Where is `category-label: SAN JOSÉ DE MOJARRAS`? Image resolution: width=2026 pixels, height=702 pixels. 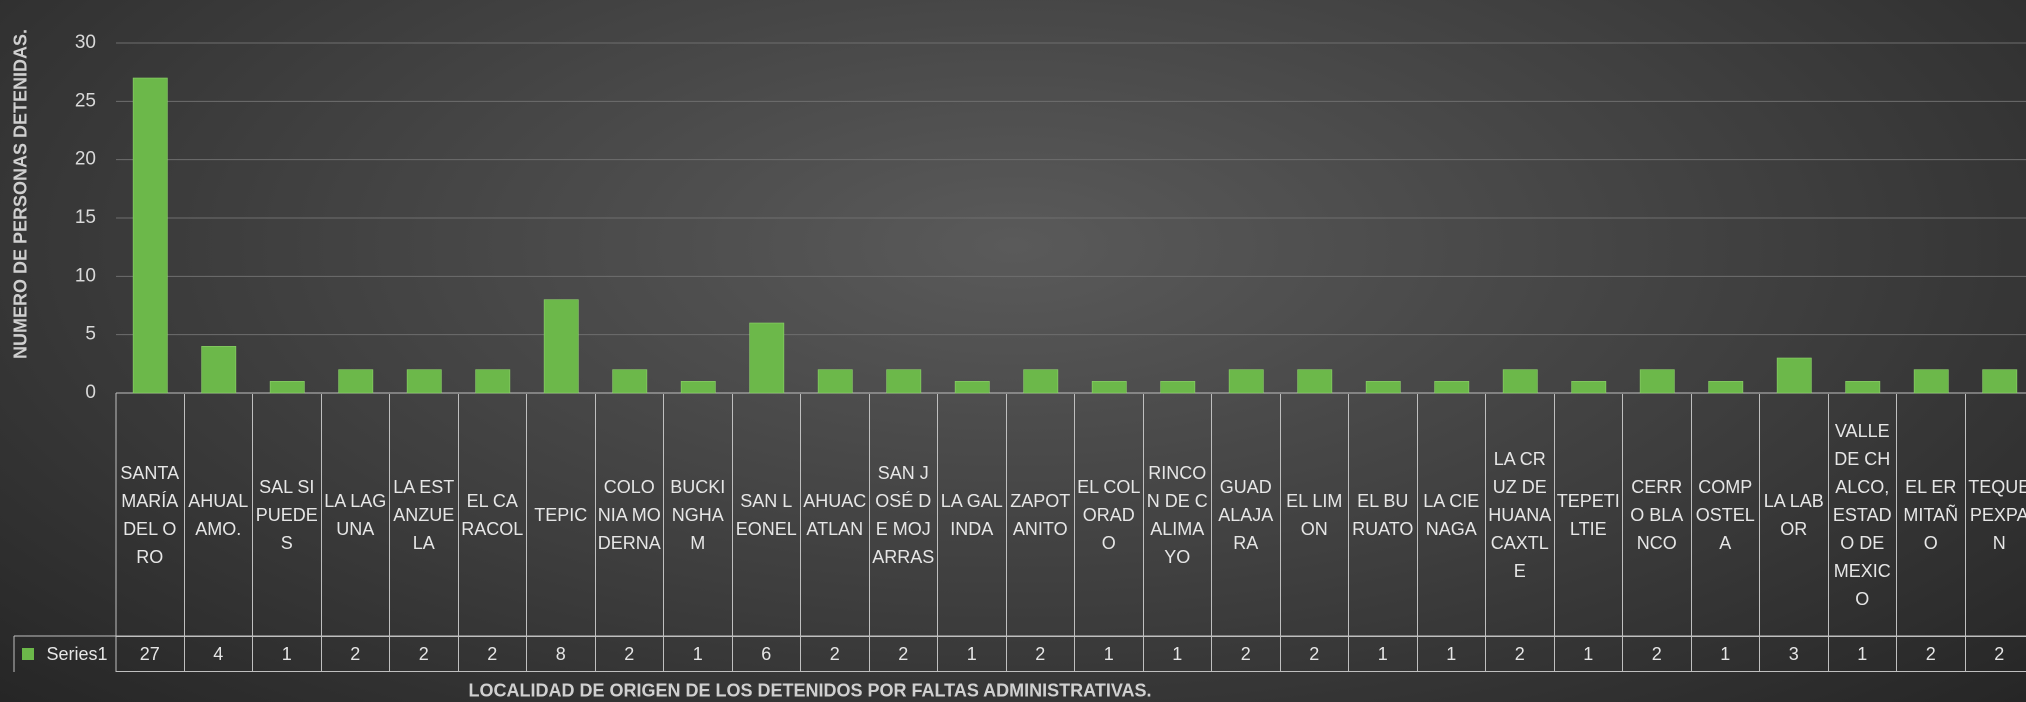
category-label: SAN JOSÉ DE MOJARRAS is located at coordinates (903, 515).